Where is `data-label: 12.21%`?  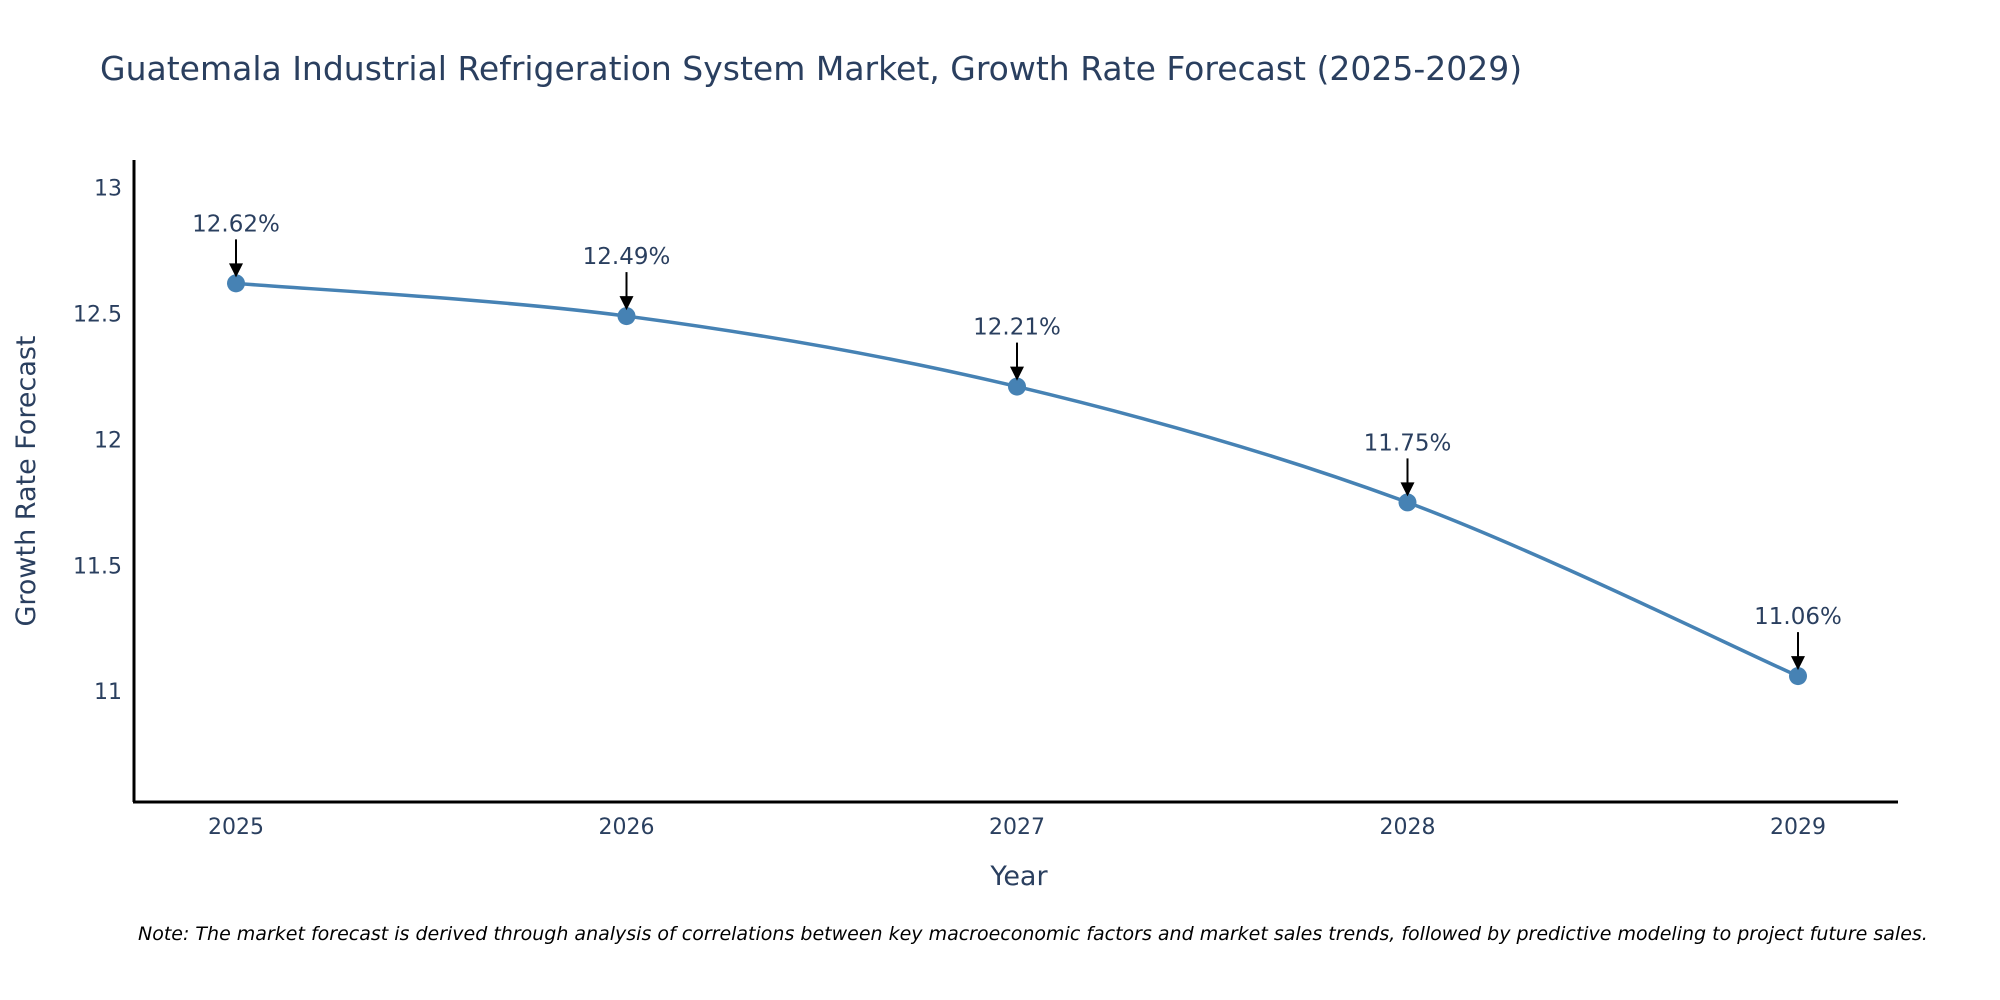 data-label: 12.21% is located at coordinates (1017, 328).